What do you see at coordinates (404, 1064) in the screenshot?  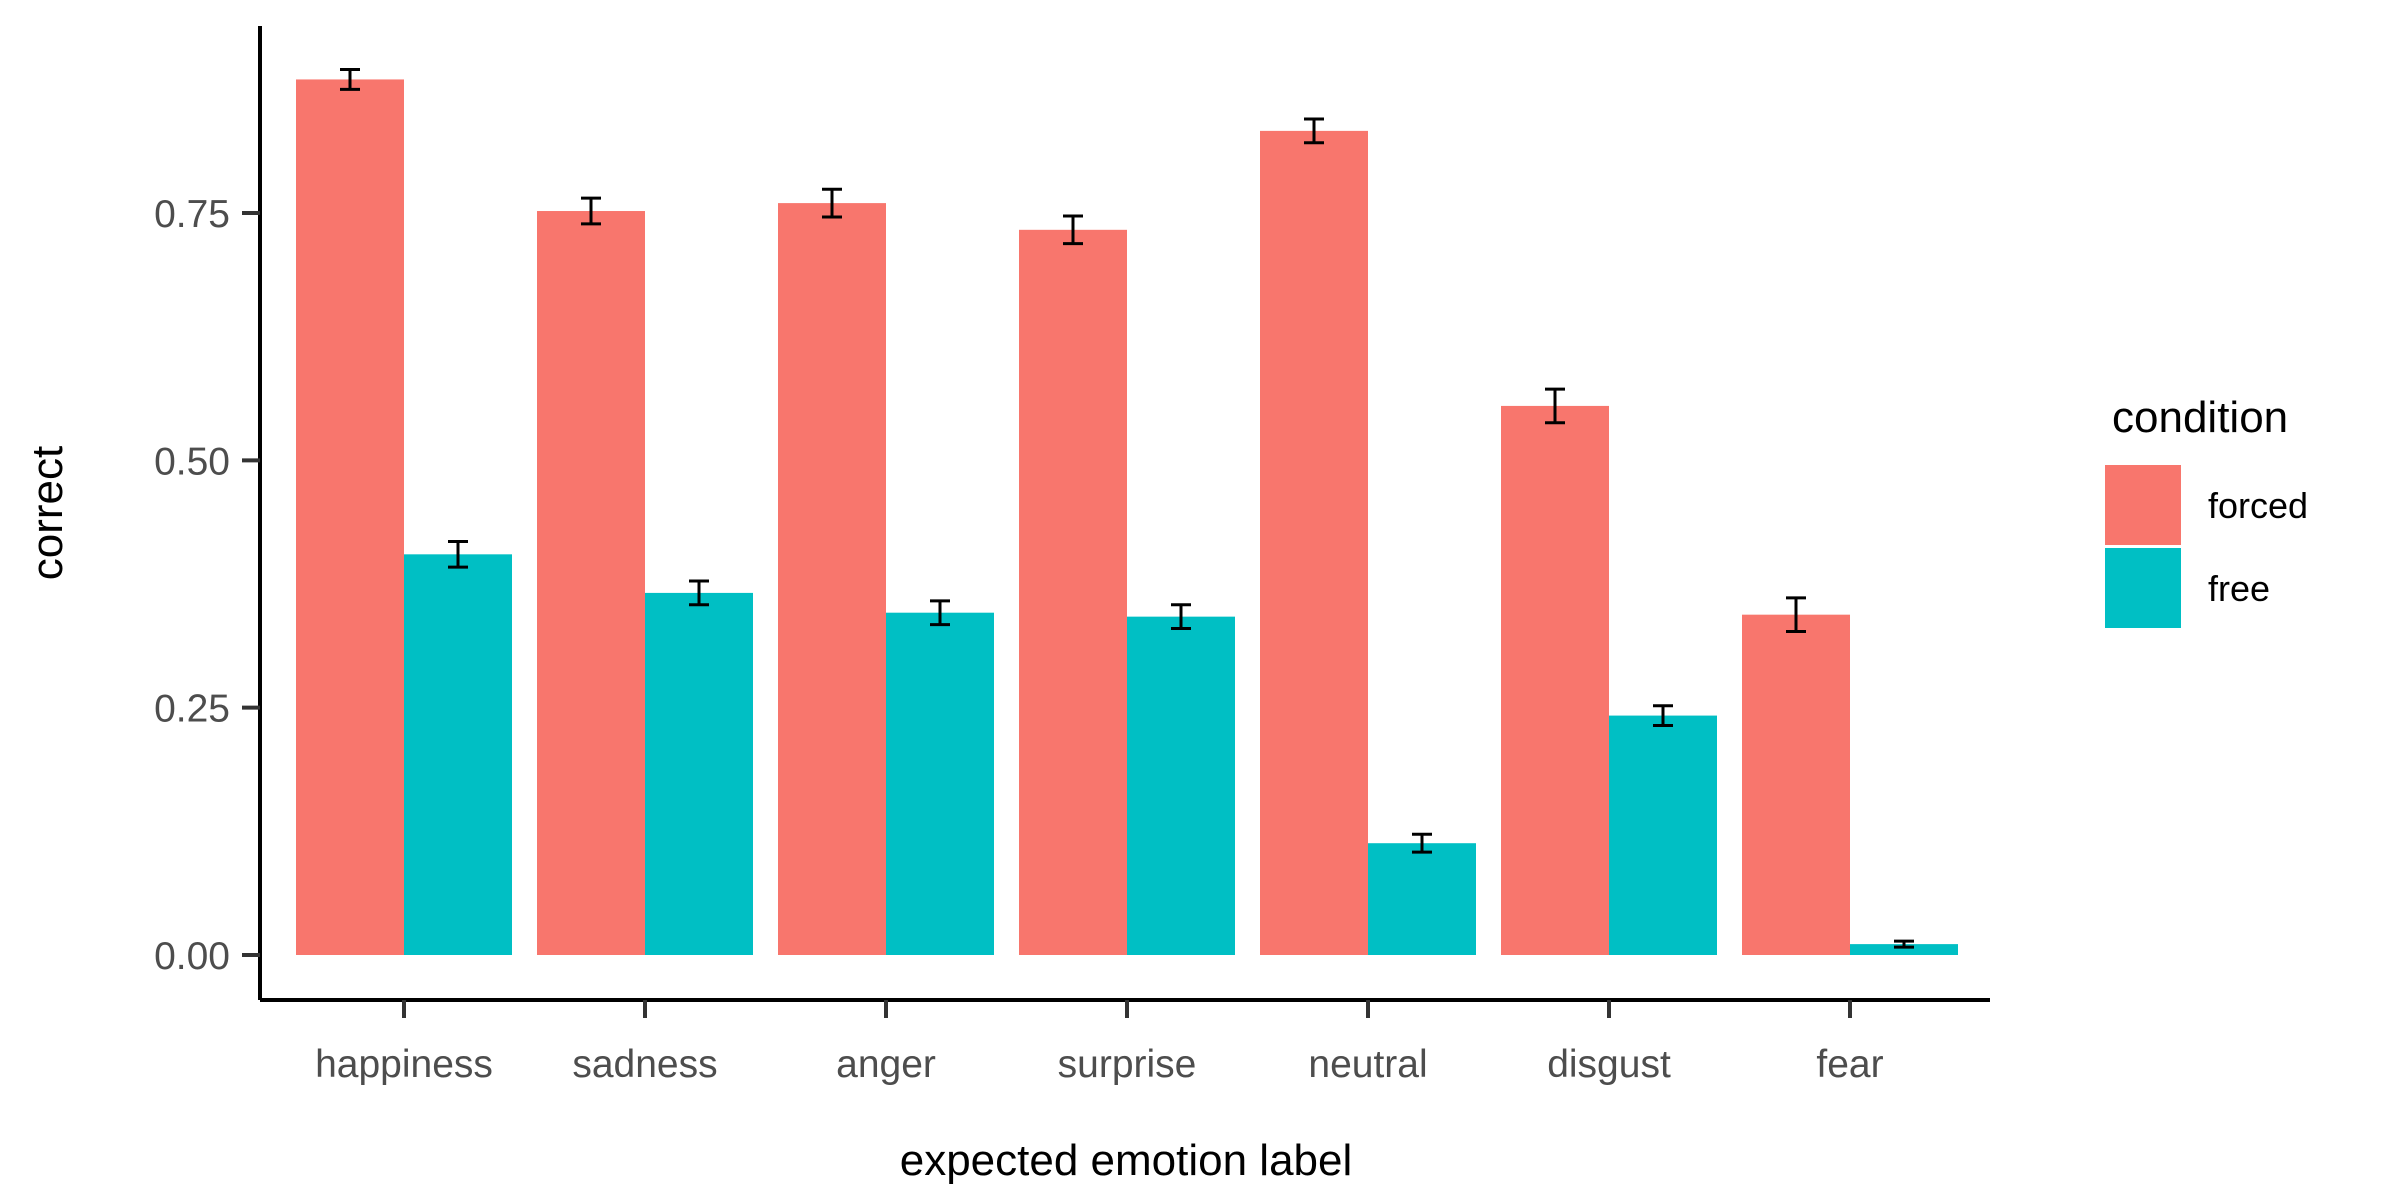 I see `x-tick-label-happiness: happiness` at bounding box center [404, 1064].